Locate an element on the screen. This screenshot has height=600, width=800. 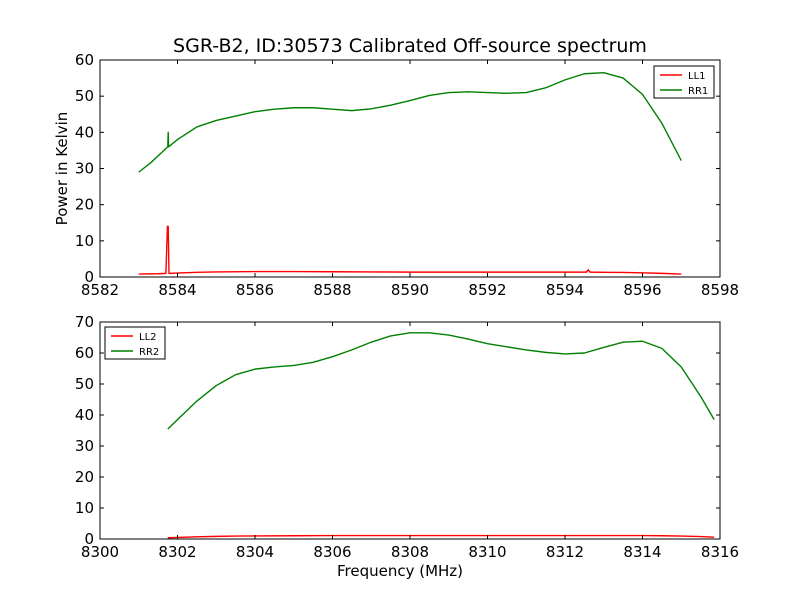
x-tick-label: 8592 is located at coordinates (487, 290).